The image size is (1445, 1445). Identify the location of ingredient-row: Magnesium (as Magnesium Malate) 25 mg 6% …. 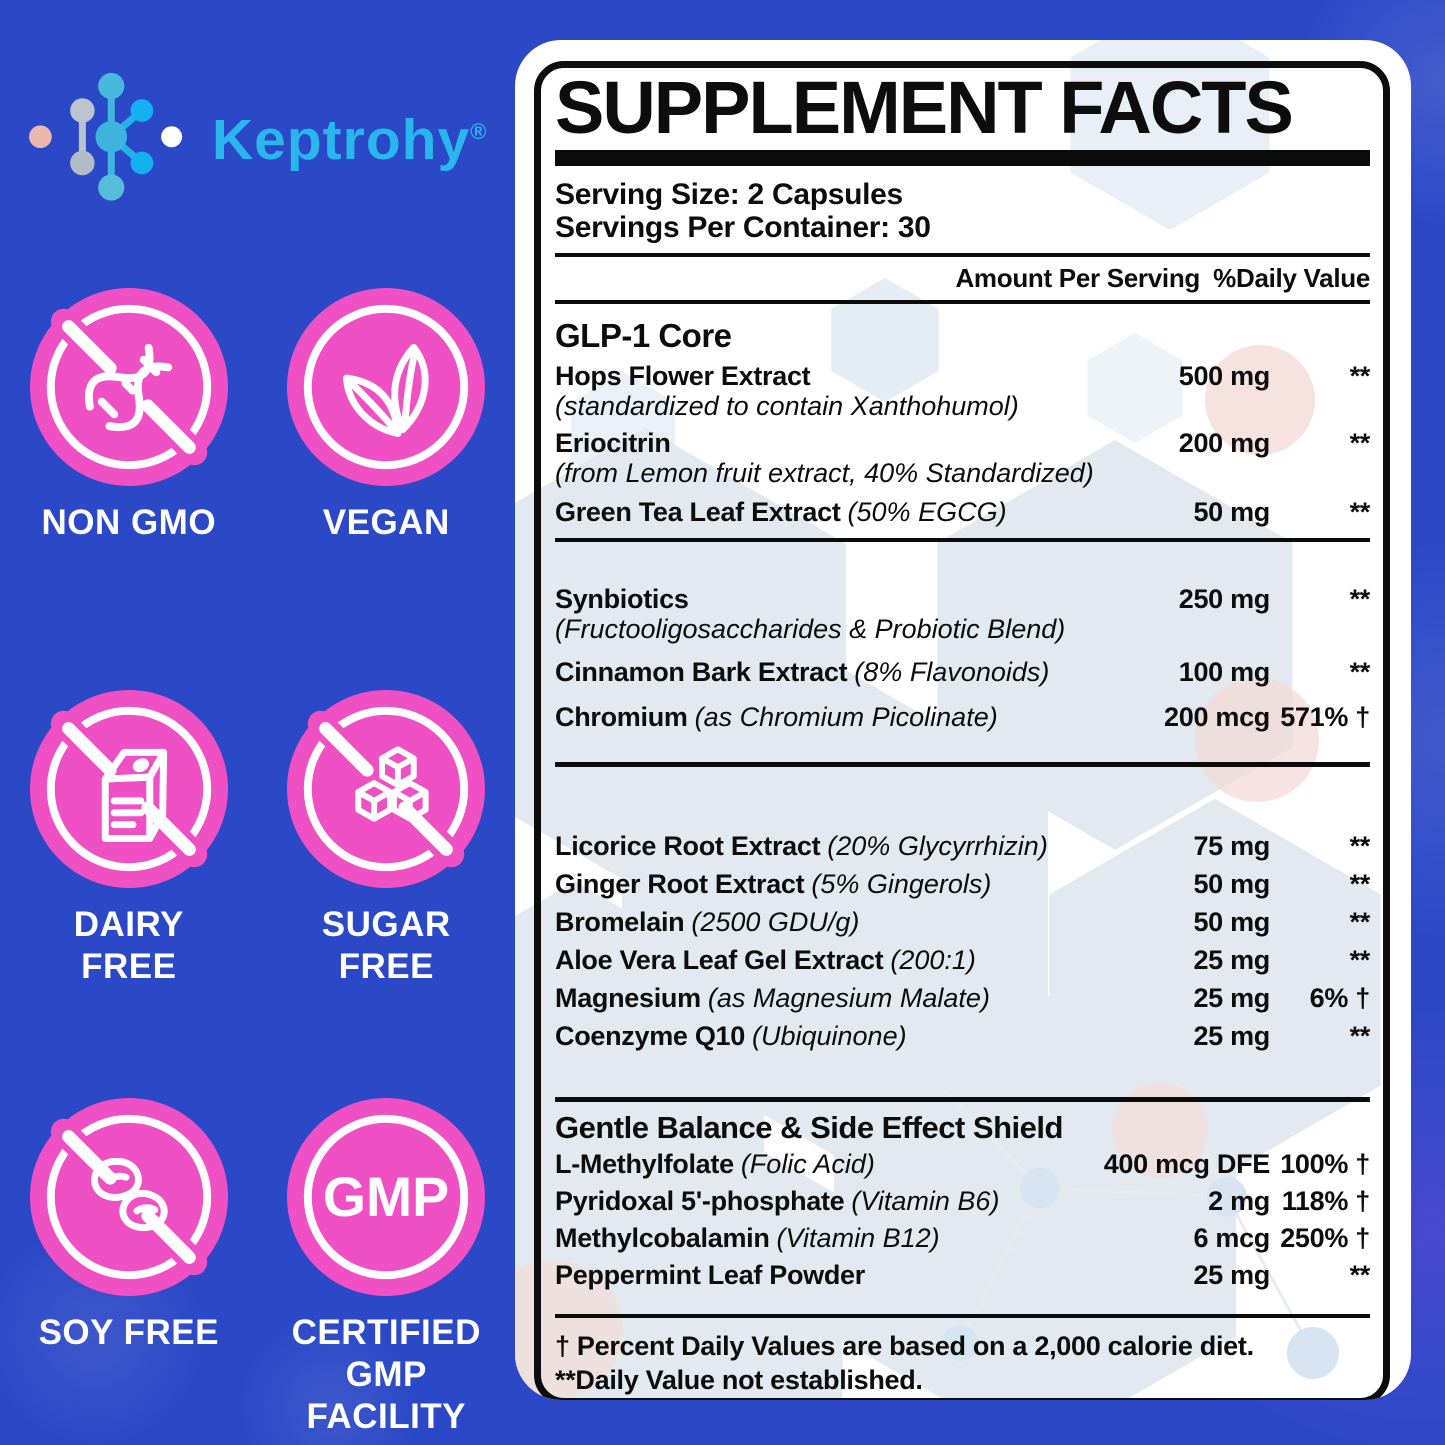
(962, 998).